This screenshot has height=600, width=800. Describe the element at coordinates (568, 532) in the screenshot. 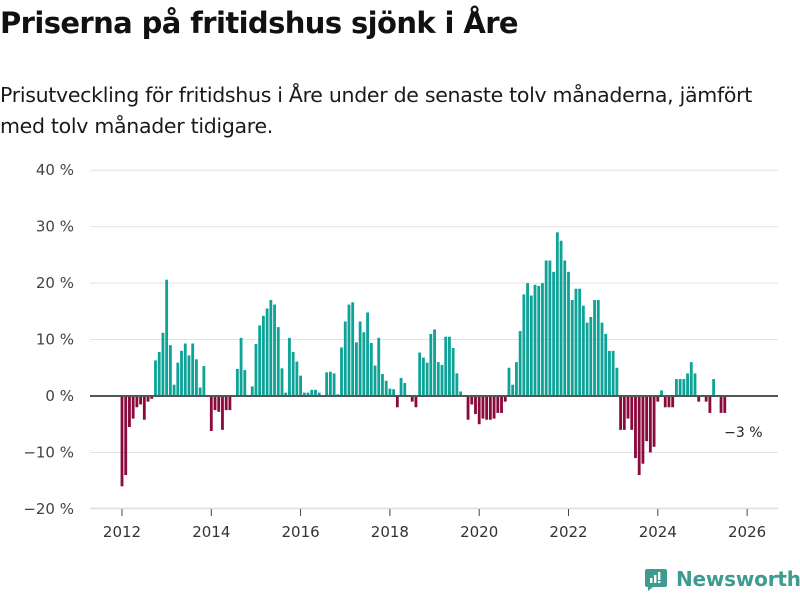

I see `x-tick-label: 2022` at that location.